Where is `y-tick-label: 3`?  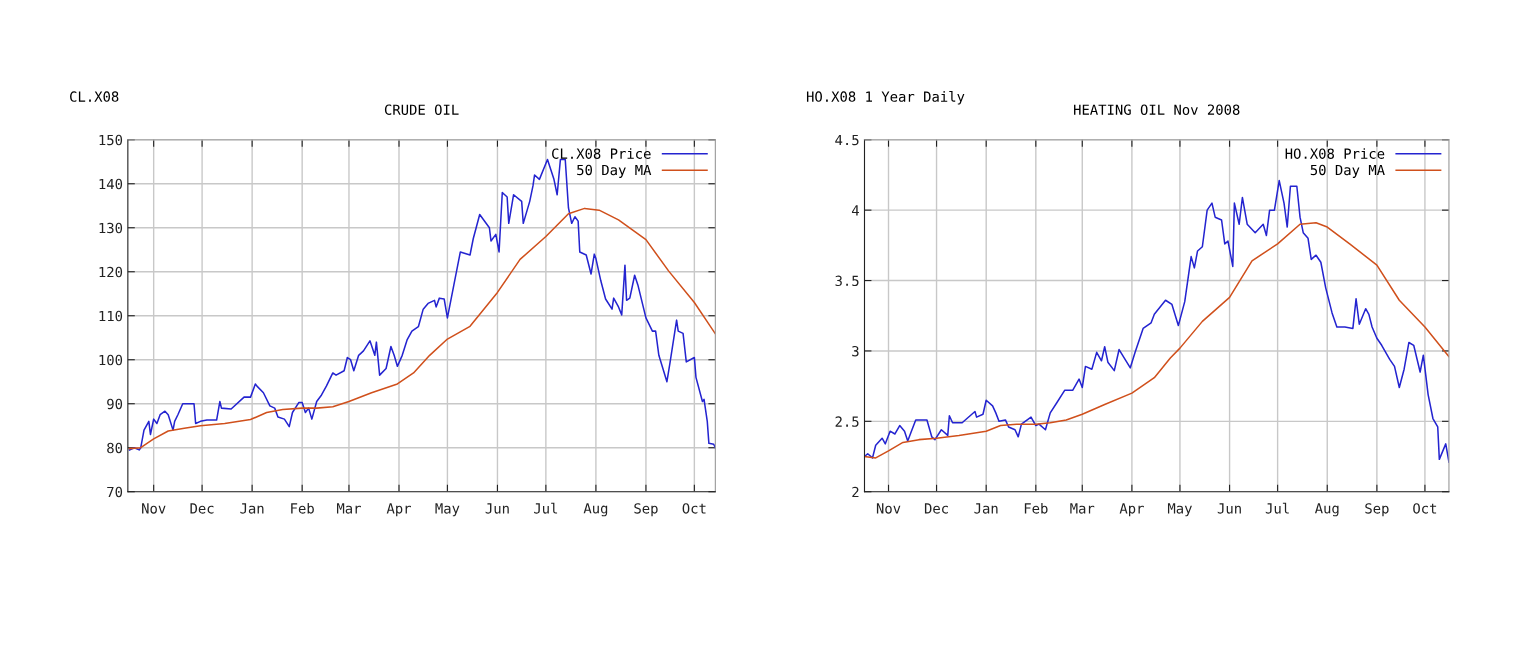 y-tick-label: 3 is located at coordinates (855, 351).